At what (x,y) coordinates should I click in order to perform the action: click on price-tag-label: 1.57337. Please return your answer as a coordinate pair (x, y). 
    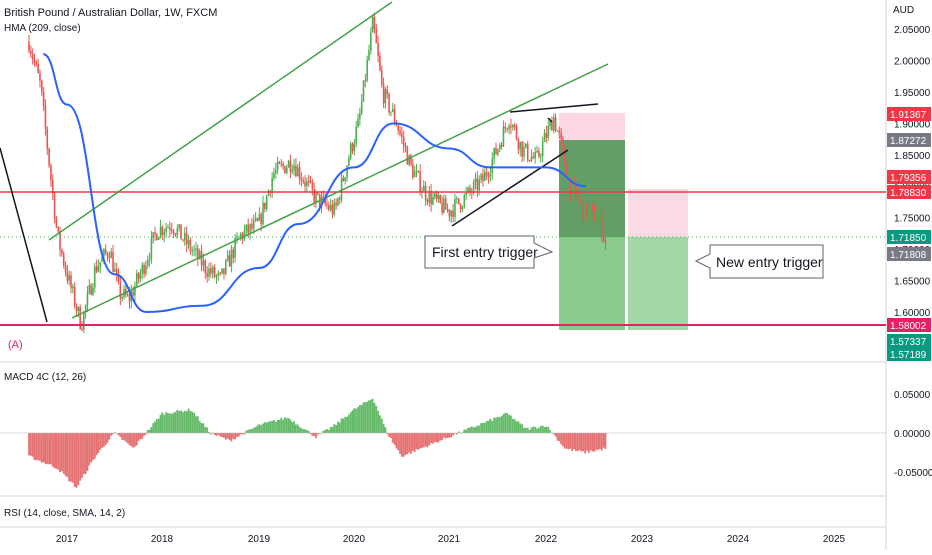
    Looking at the image, I should click on (908, 342).